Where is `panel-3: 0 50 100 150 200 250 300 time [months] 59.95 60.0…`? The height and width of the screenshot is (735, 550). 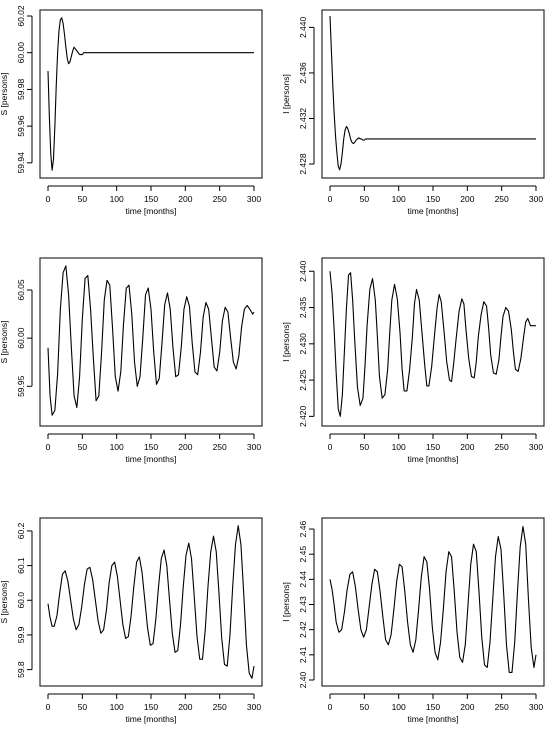
panel-3: 0 50 100 150 200 250 300 time [months] 59.95 60.0… is located at coordinates (131, 360).